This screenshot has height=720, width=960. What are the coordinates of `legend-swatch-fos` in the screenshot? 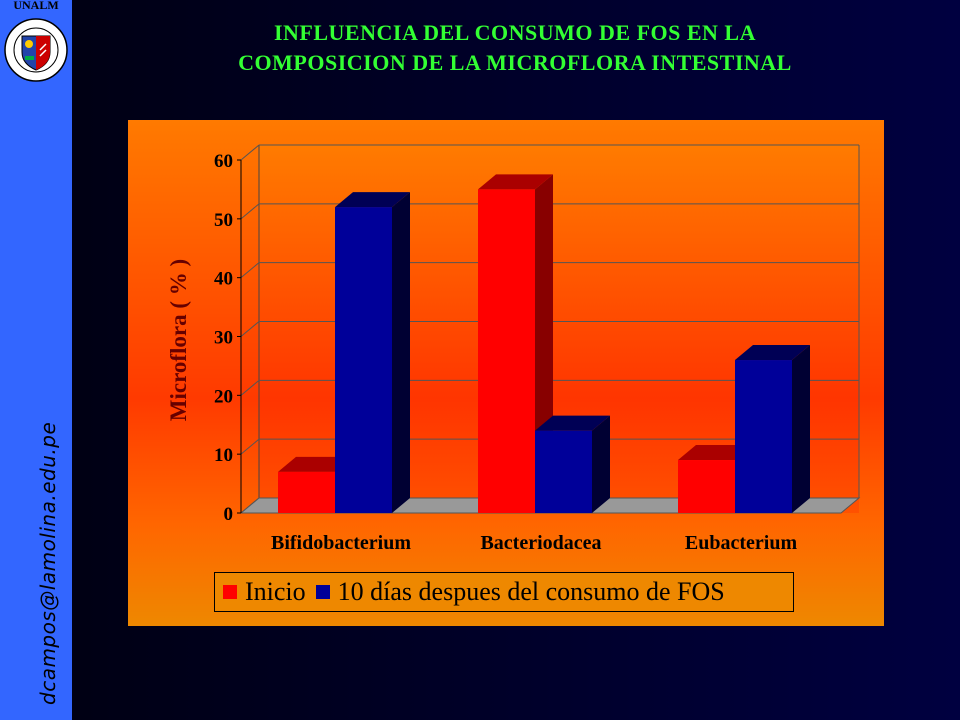 It's located at (322, 592).